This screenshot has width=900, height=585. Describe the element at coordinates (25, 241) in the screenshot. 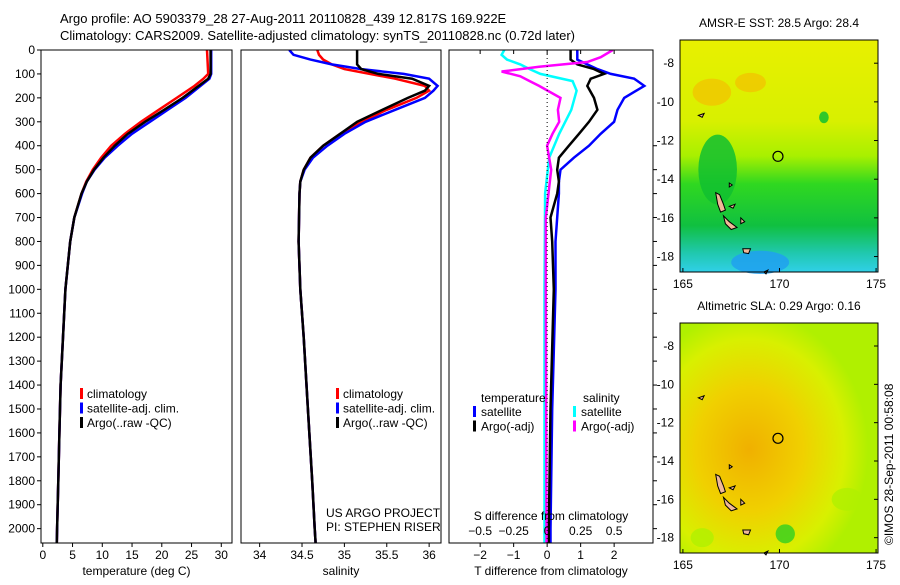

I see `y-tick-label: 800` at that location.